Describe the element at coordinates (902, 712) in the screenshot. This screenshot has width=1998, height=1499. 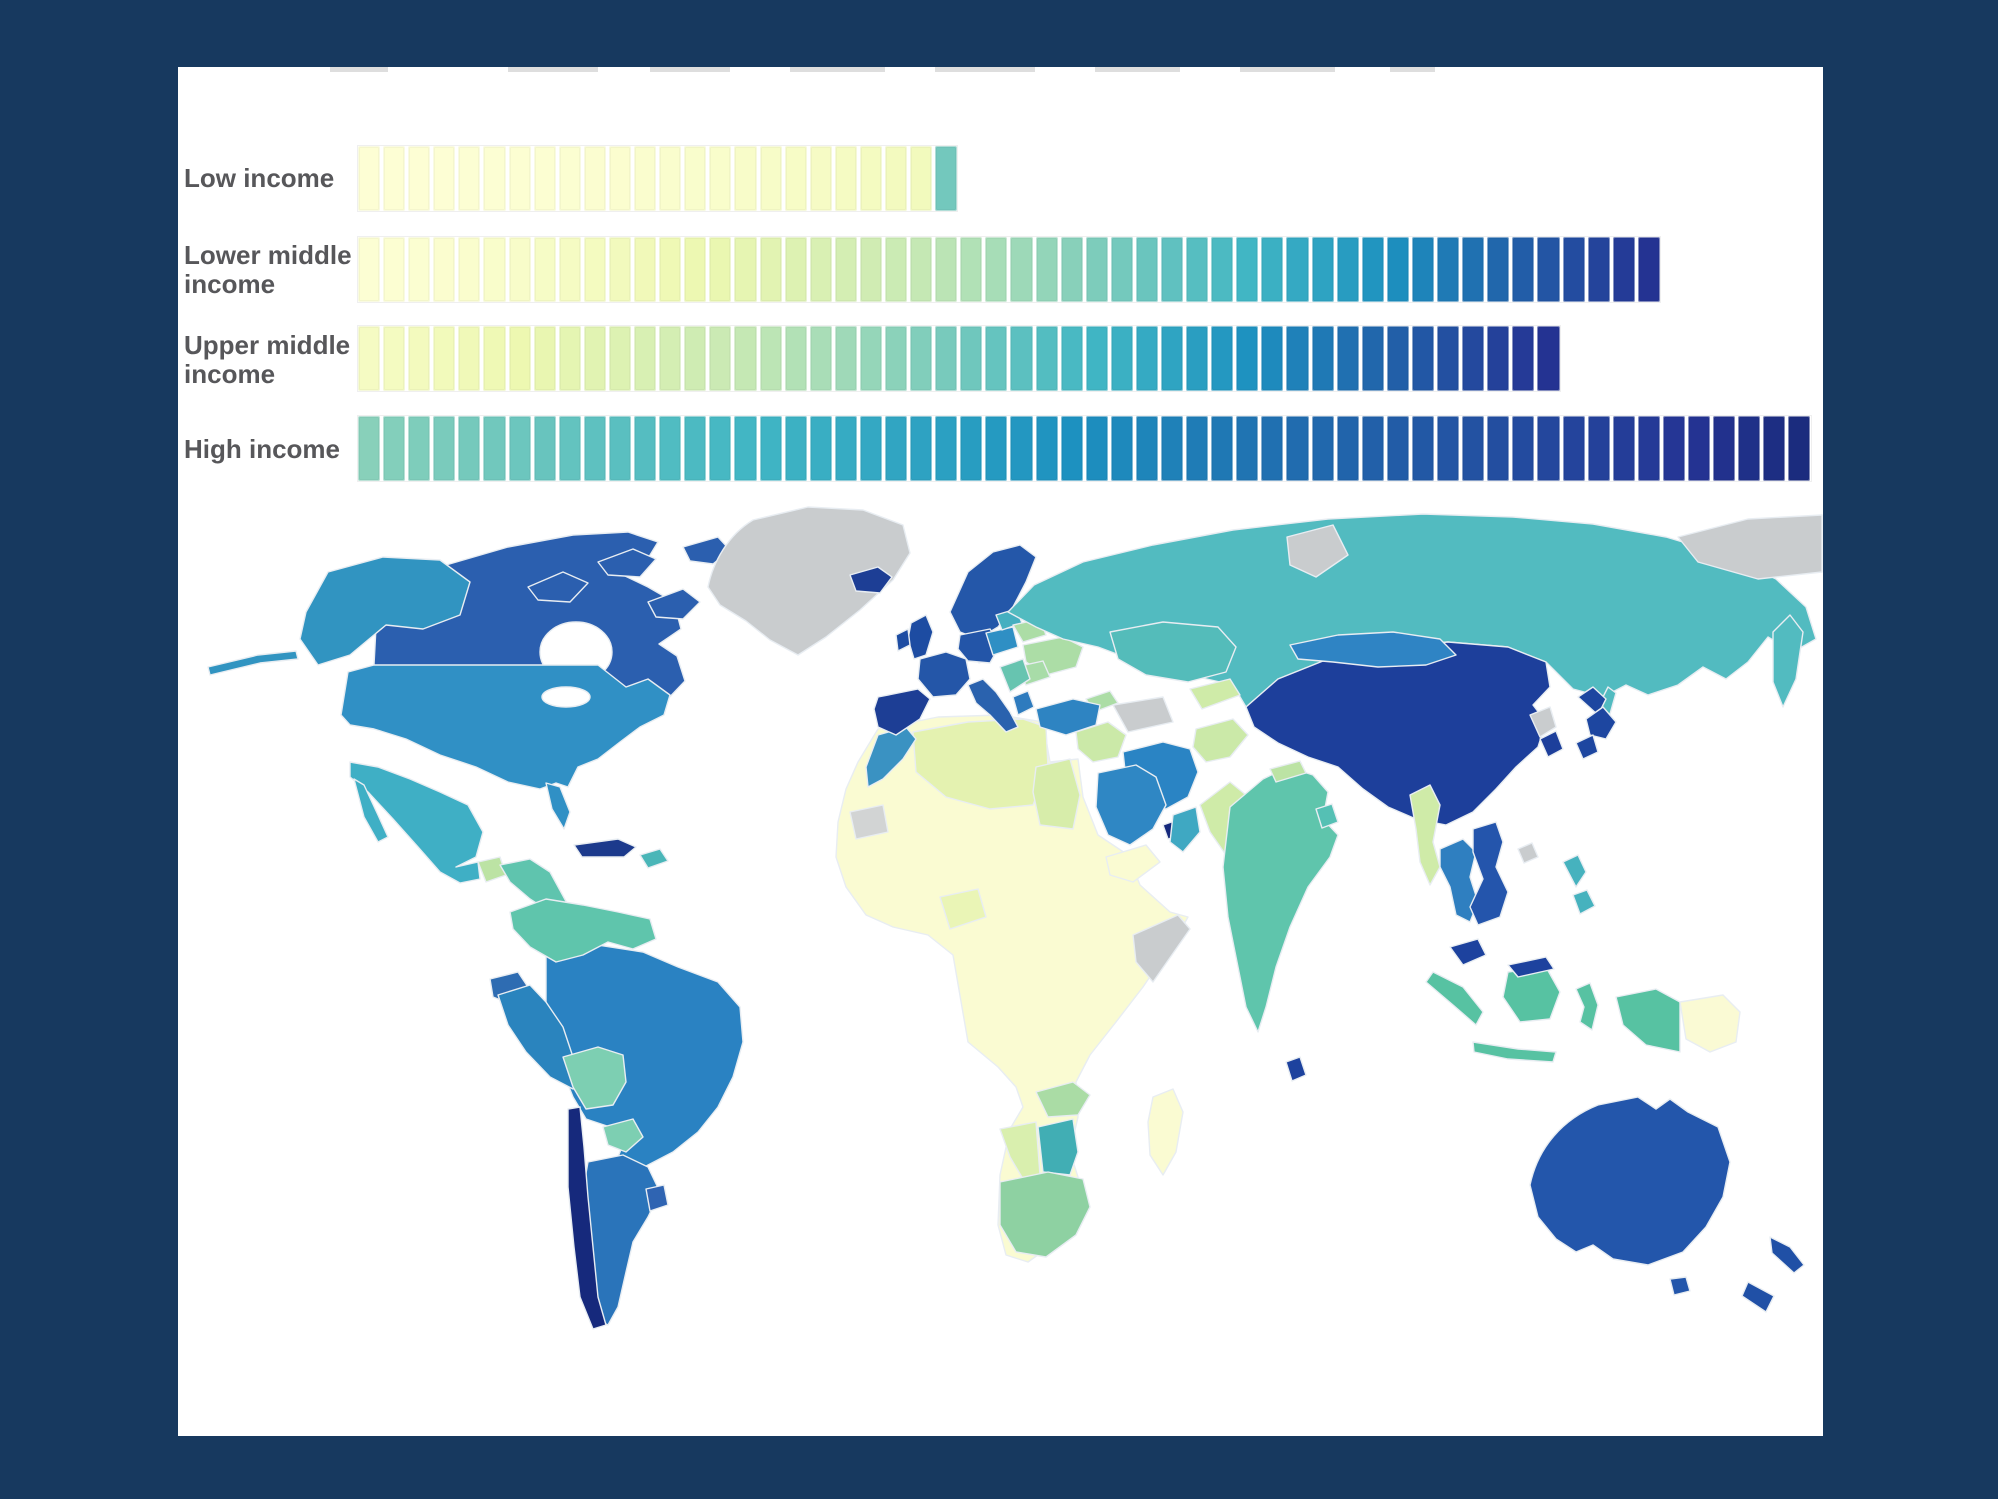
I see `region-iberia` at that location.